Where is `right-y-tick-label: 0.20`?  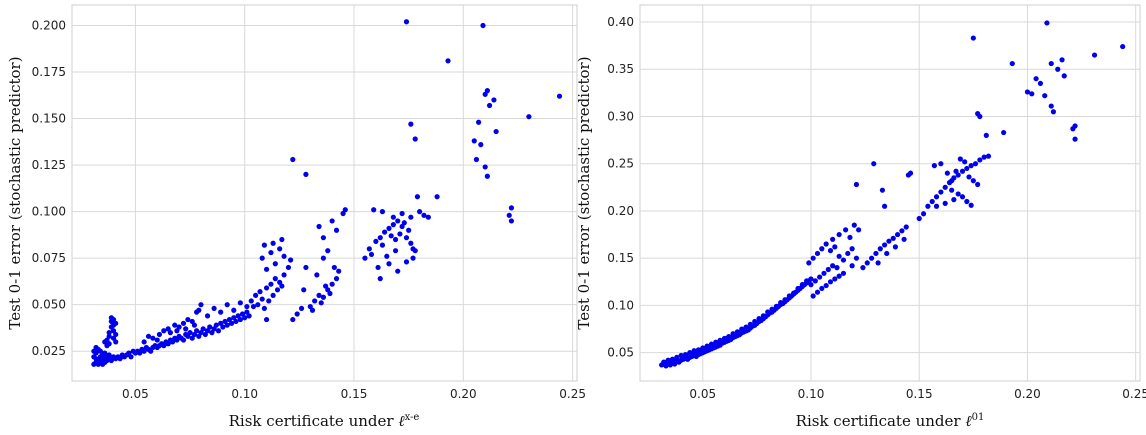
right-y-tick-label: 0.20 is located at coordinates (620, 211).